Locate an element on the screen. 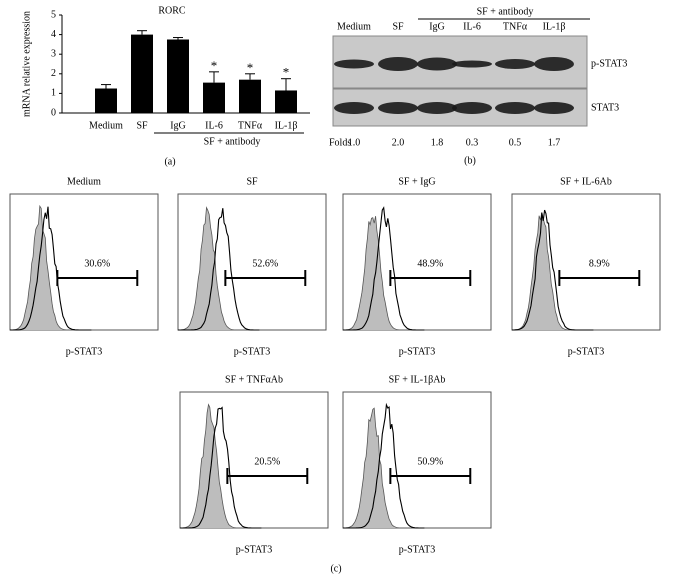 The image size is (673, 577). row-label: p-STAT3 is located at coordinates (609, 63).